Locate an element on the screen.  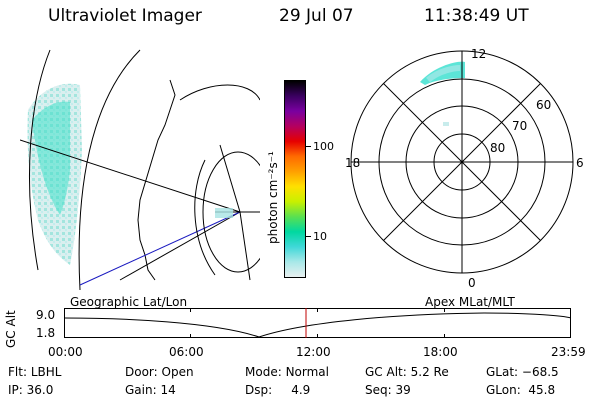
door-label: Door: is located at coordinates (141, 372).